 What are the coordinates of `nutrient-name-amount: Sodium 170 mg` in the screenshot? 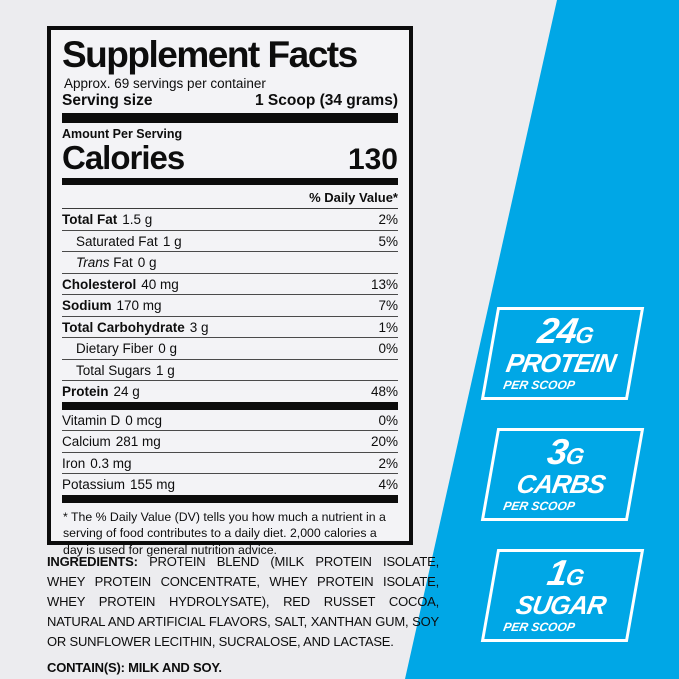 It's located at (112, 306).